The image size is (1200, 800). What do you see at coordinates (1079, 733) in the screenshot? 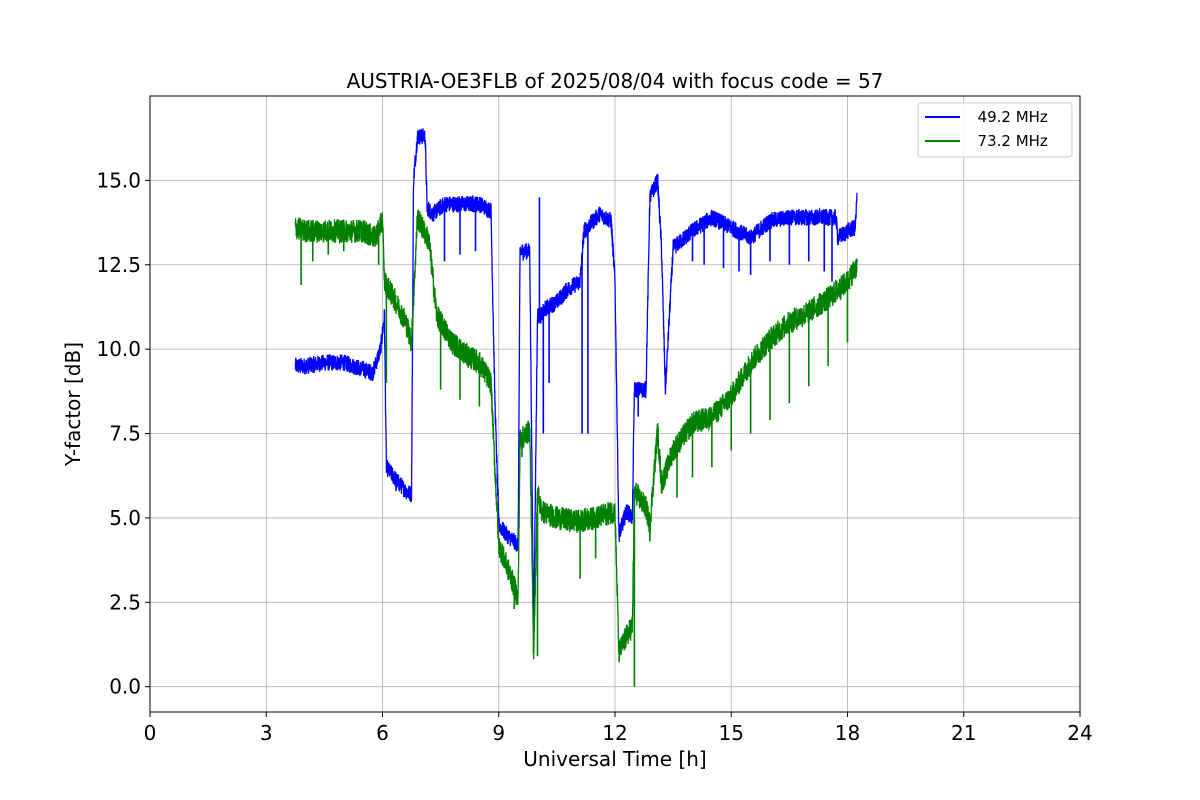
I see `x-tick-label: 24` at bounding box center [1079, 733].